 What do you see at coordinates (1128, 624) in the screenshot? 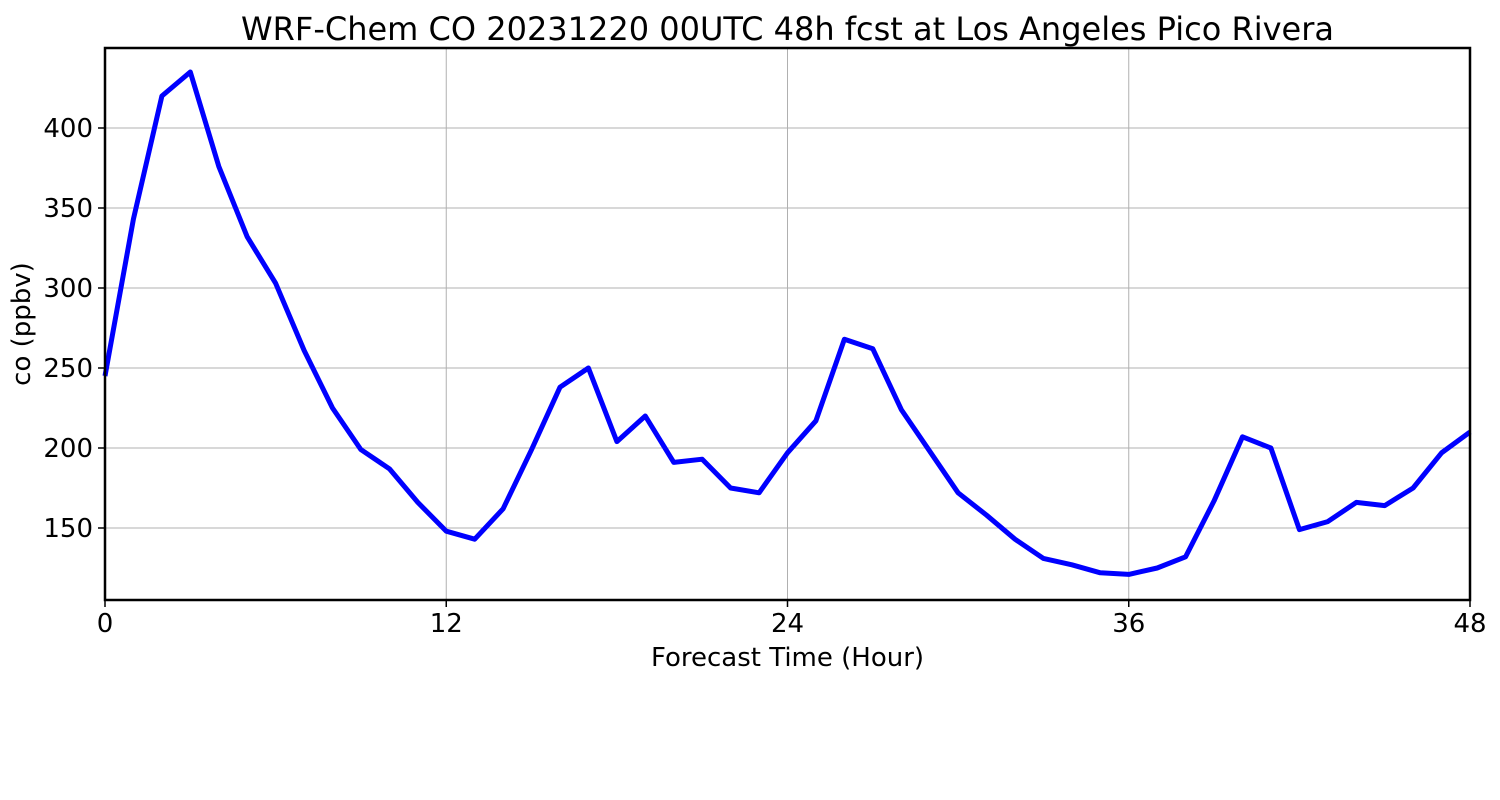
I see `x-tick-label: 36` at bounding box center [1128, 624].